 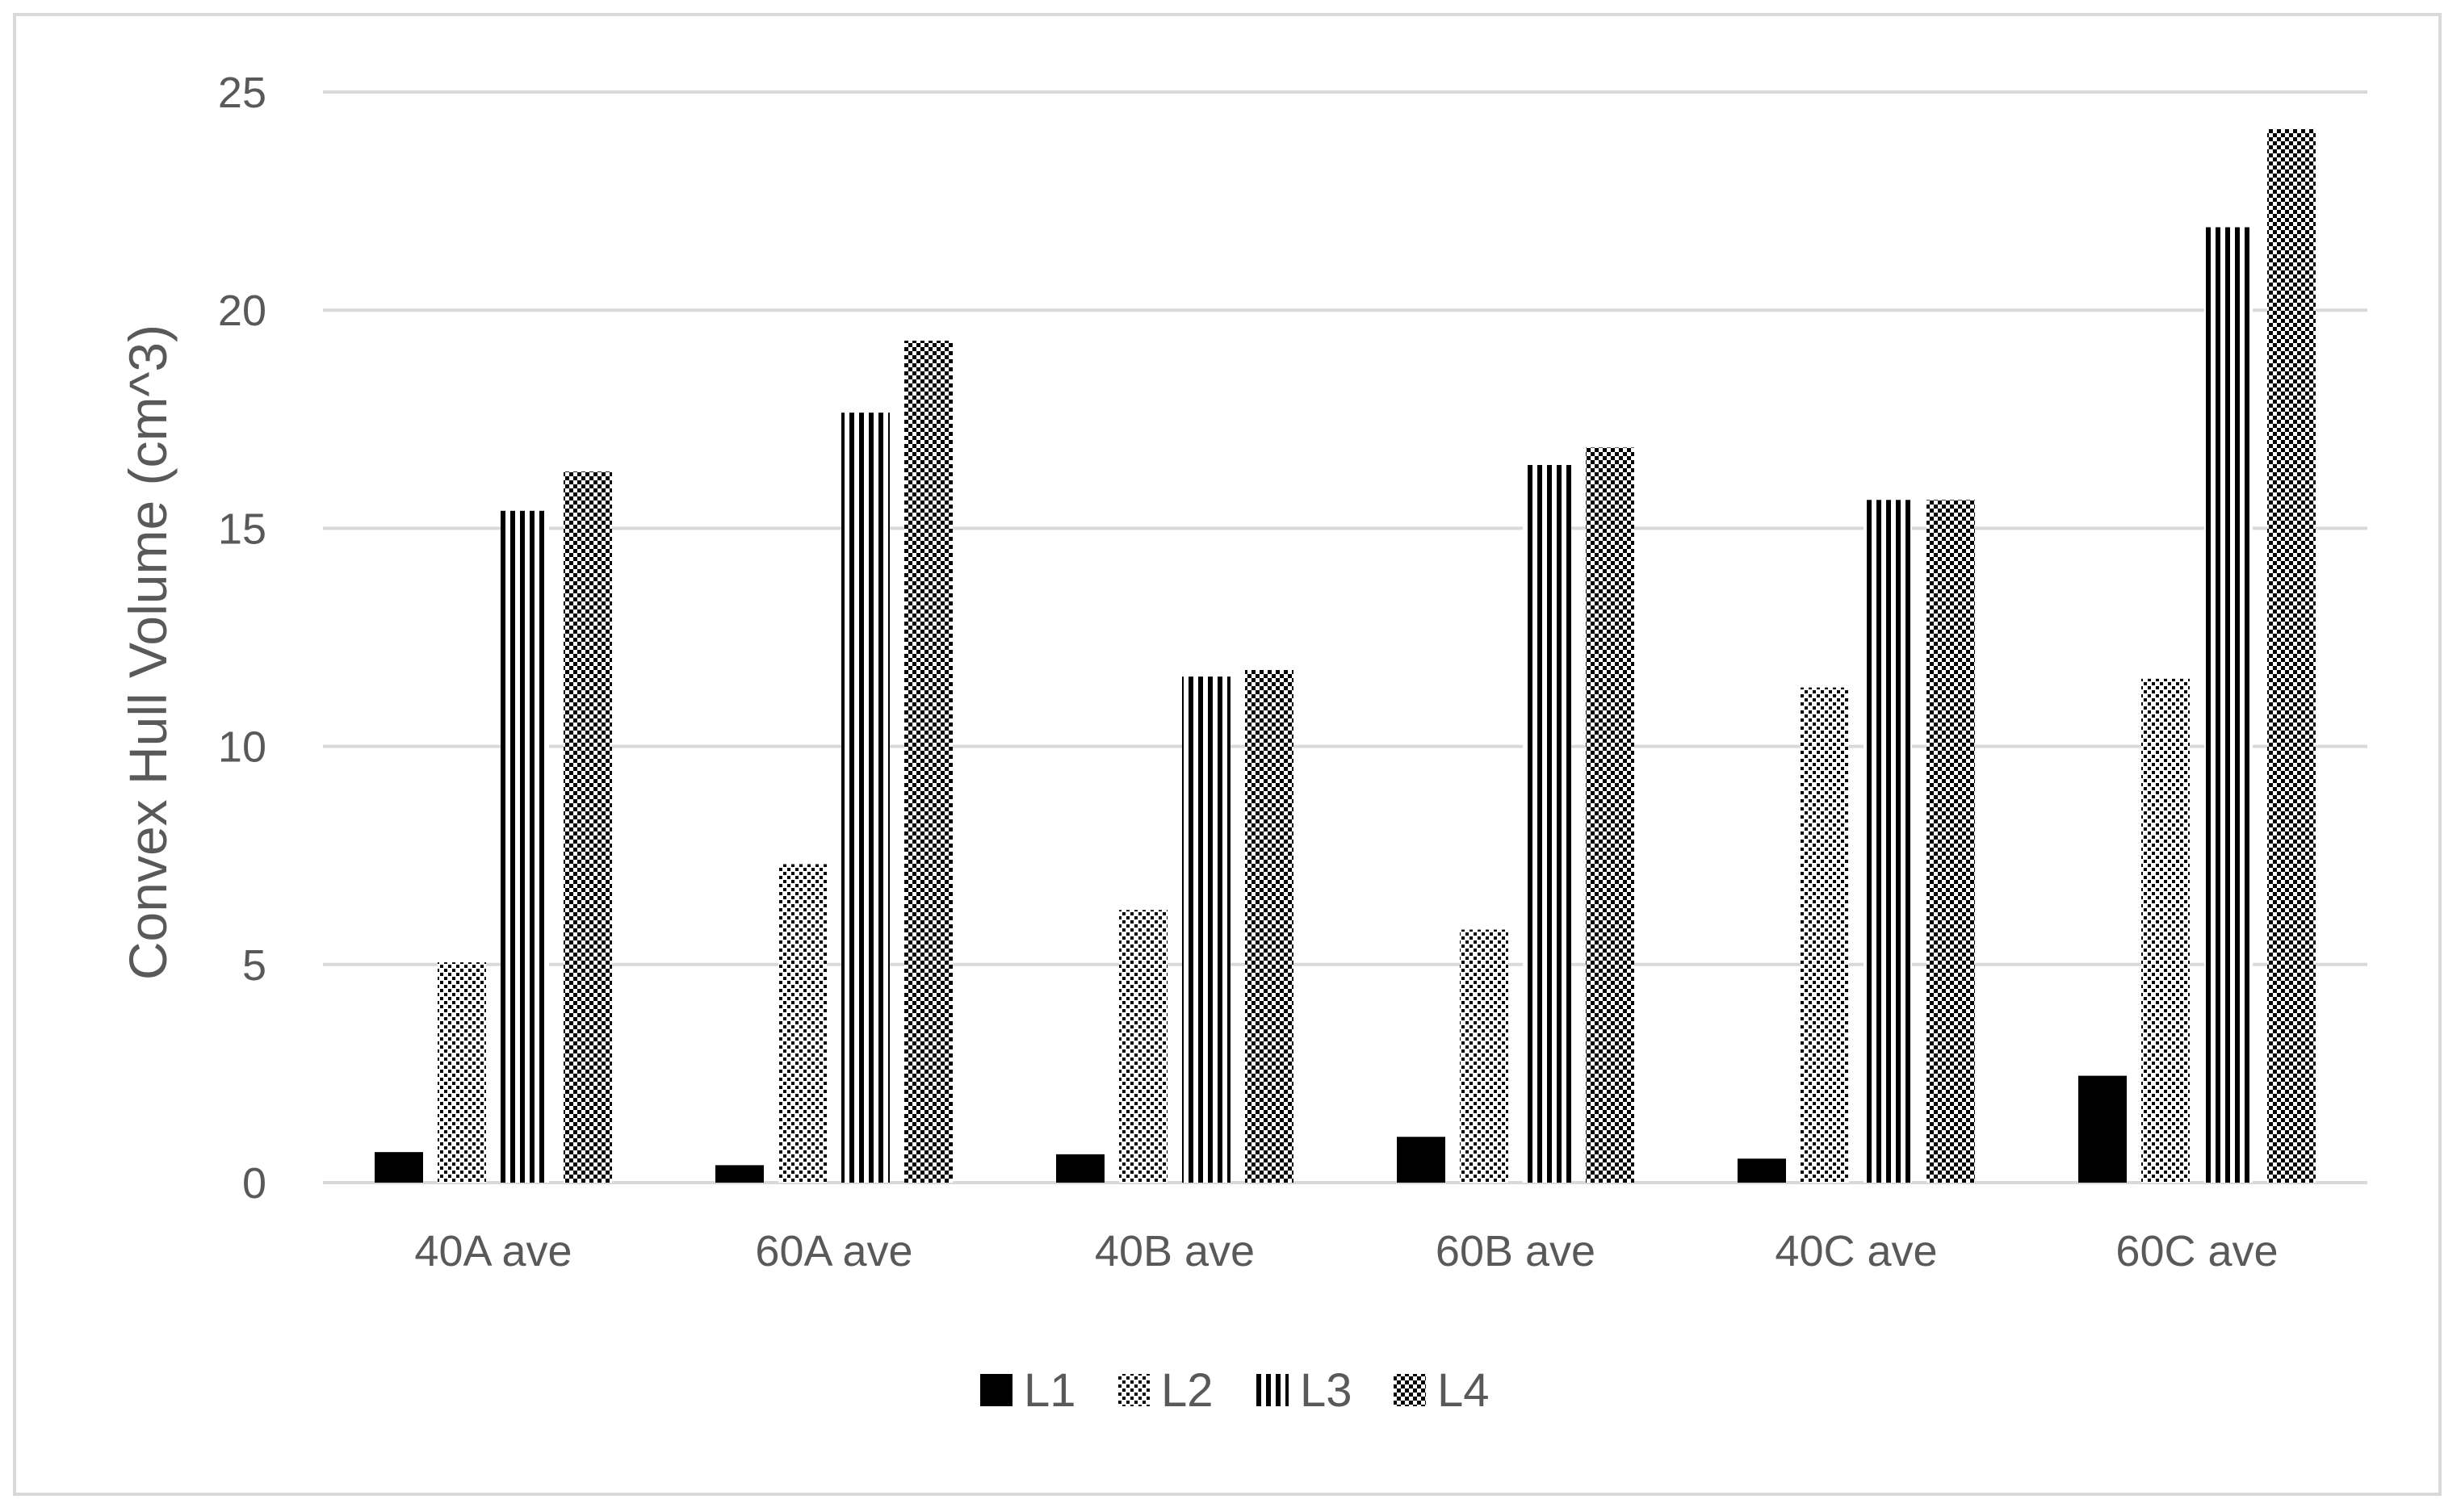 What do you see at coordinates (1410, 1390) in the screenshot?
I see `legend-swatch-l4` at bounding box center [1410, 1390].